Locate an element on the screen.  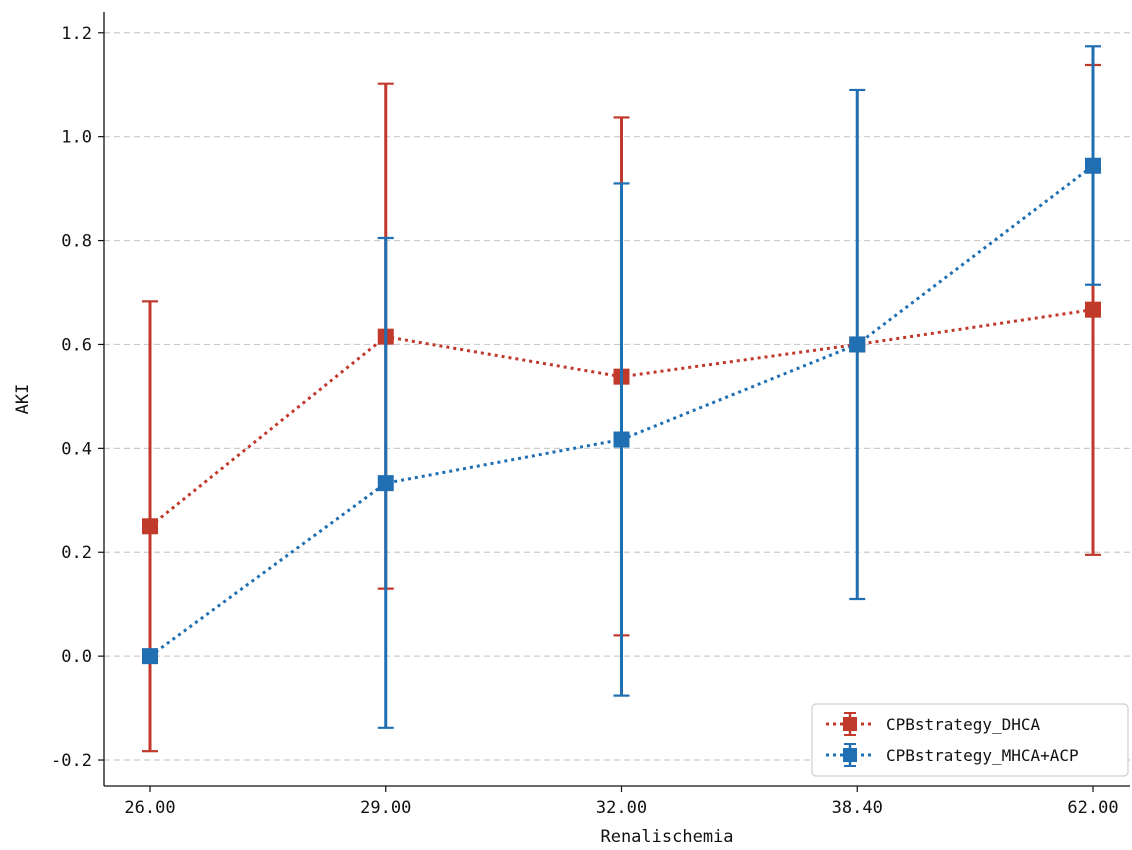
x-tick-label: 38.40 is located at coordinates (857, 808).